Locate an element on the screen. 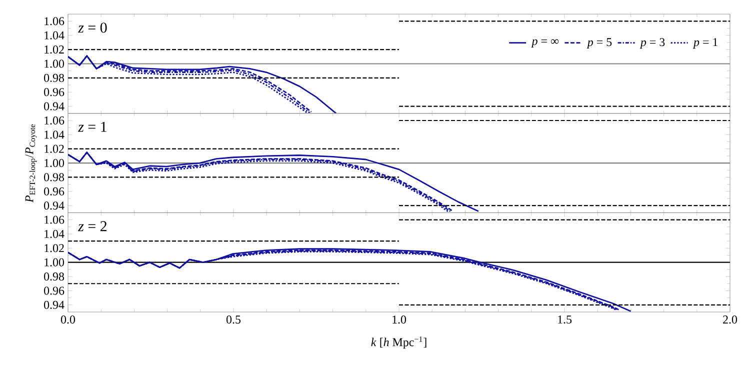  annotation: z = 2 is located at coordinates (92, 226).